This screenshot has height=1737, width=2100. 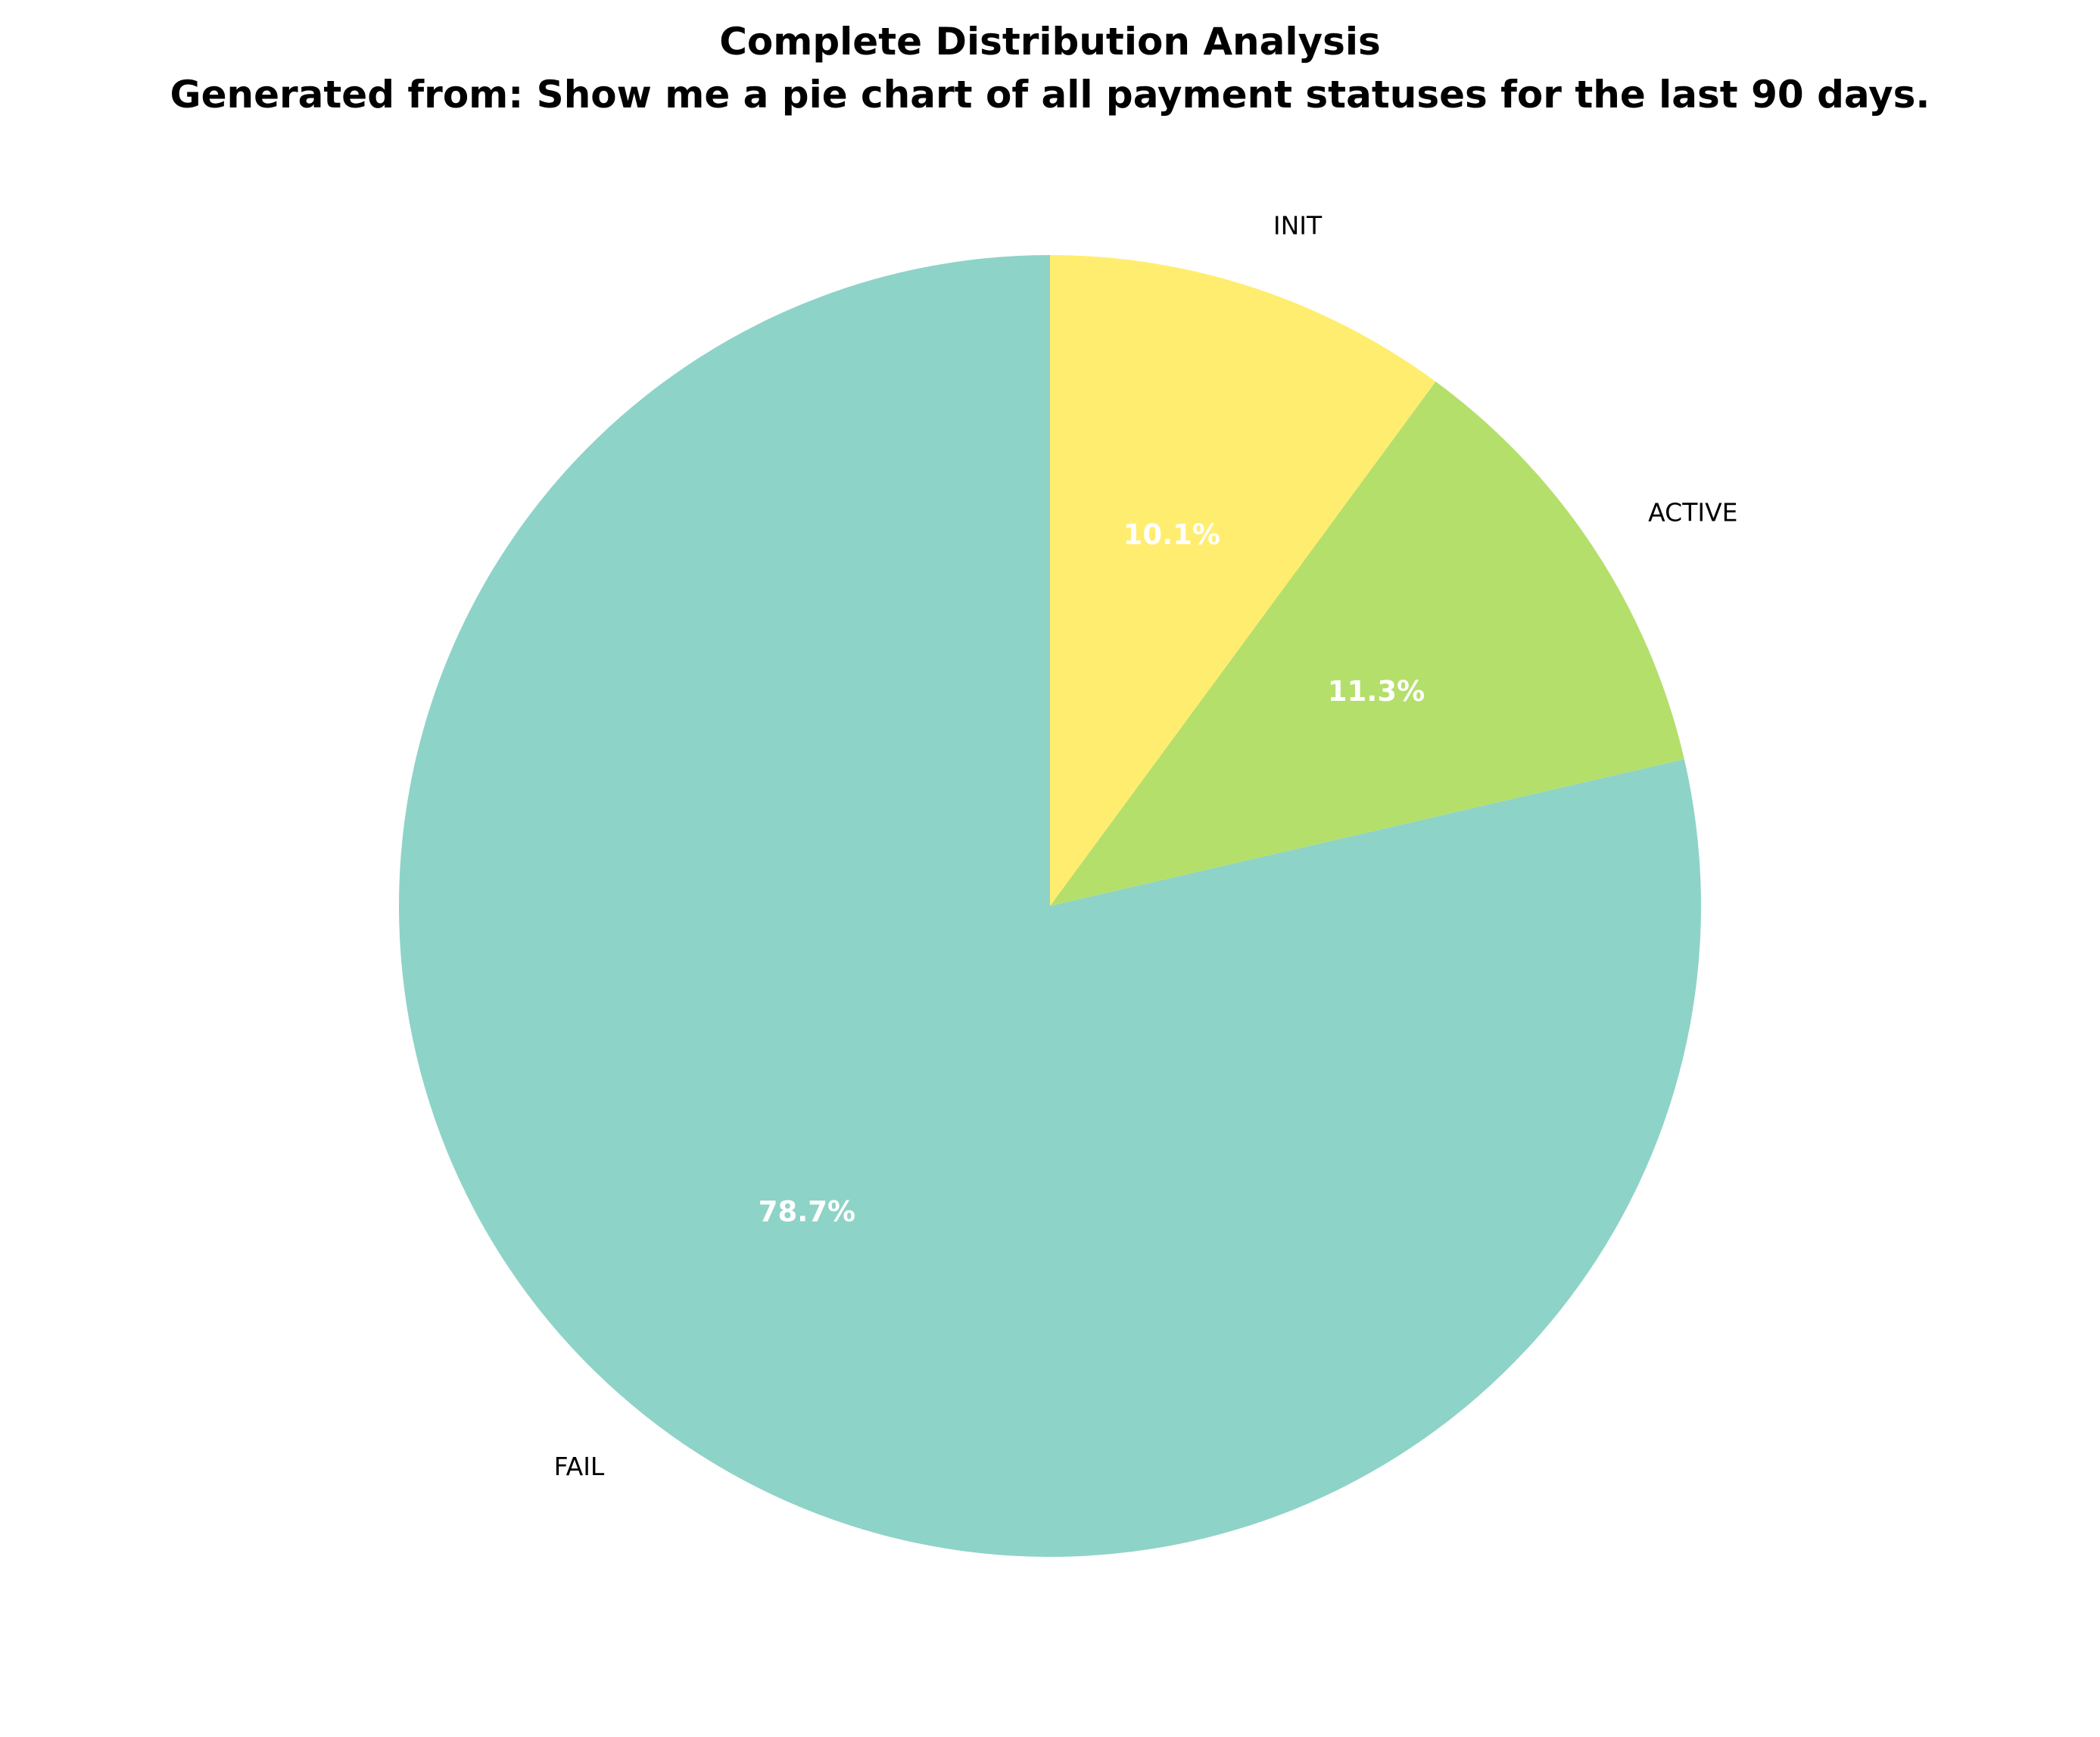 I want to click on pie-slice-active, so click(x=1367, y=643).